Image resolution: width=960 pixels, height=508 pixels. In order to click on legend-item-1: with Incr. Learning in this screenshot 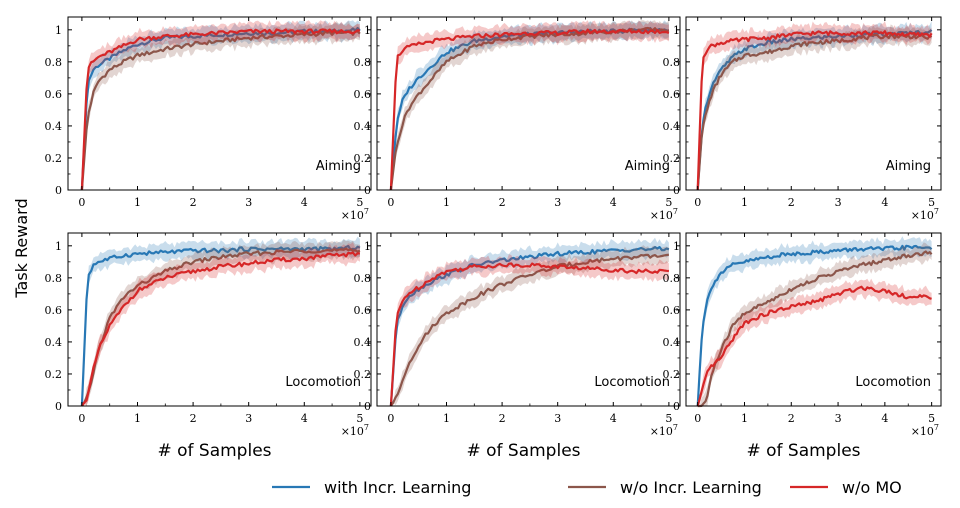, I will do `click(371, 487)`.